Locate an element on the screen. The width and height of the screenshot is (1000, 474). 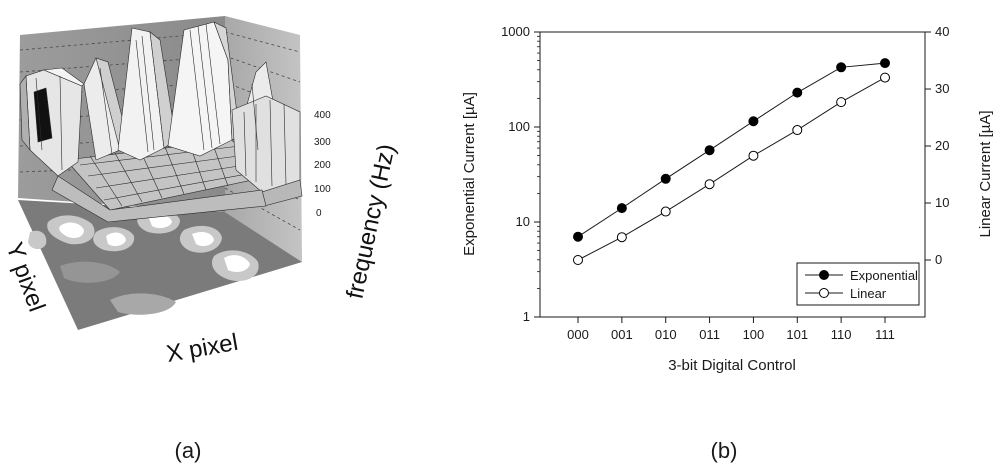
z-axis-ticks: 400 300 200 100 0 is located at coordinates (322, 164).